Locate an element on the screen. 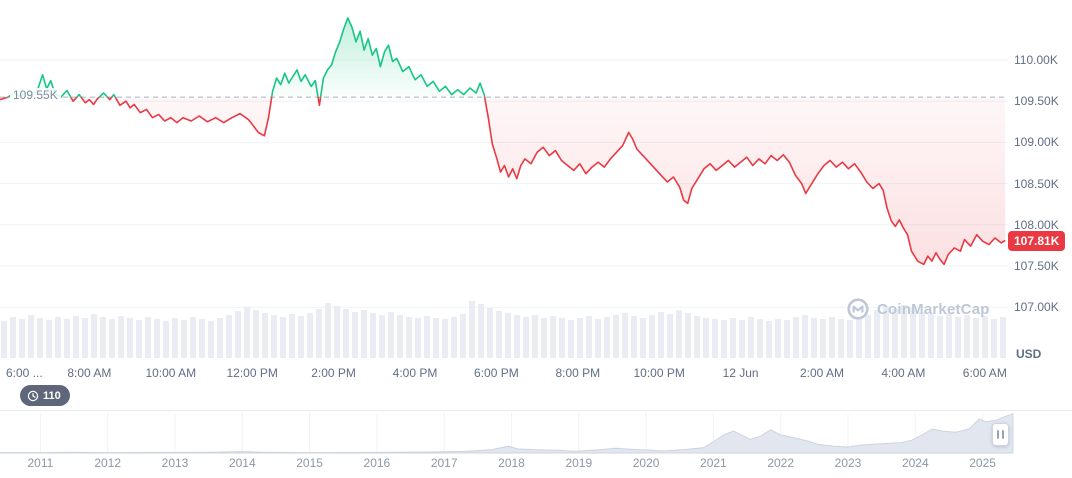 Image resolution: width=1072 pixels, height=478 pixels. timeline-chart-svg is located at coordinates (536, 444).